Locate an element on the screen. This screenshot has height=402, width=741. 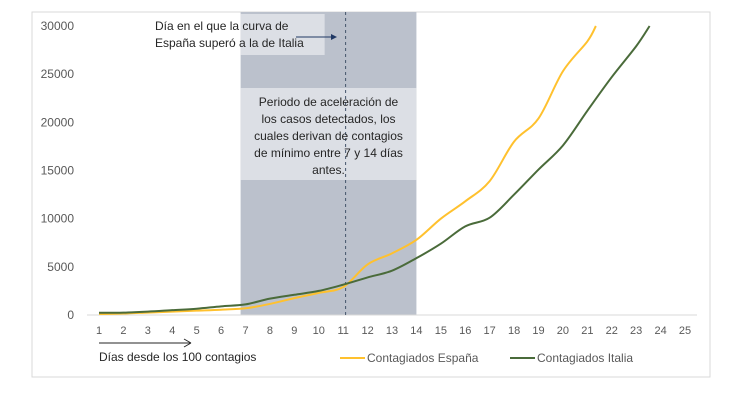
x-tick-label: 6 is located at coordinates (221, 331).